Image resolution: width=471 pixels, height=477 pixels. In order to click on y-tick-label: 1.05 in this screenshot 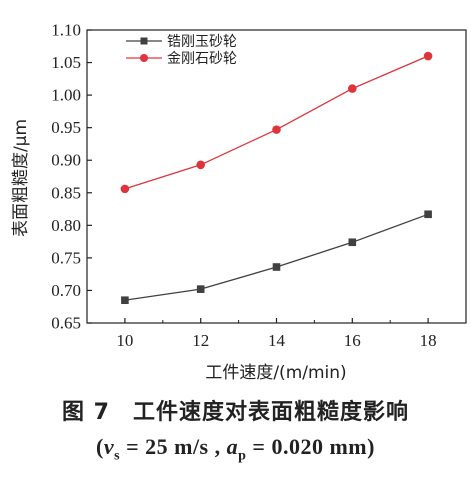, I will do `click(66, 62)`.